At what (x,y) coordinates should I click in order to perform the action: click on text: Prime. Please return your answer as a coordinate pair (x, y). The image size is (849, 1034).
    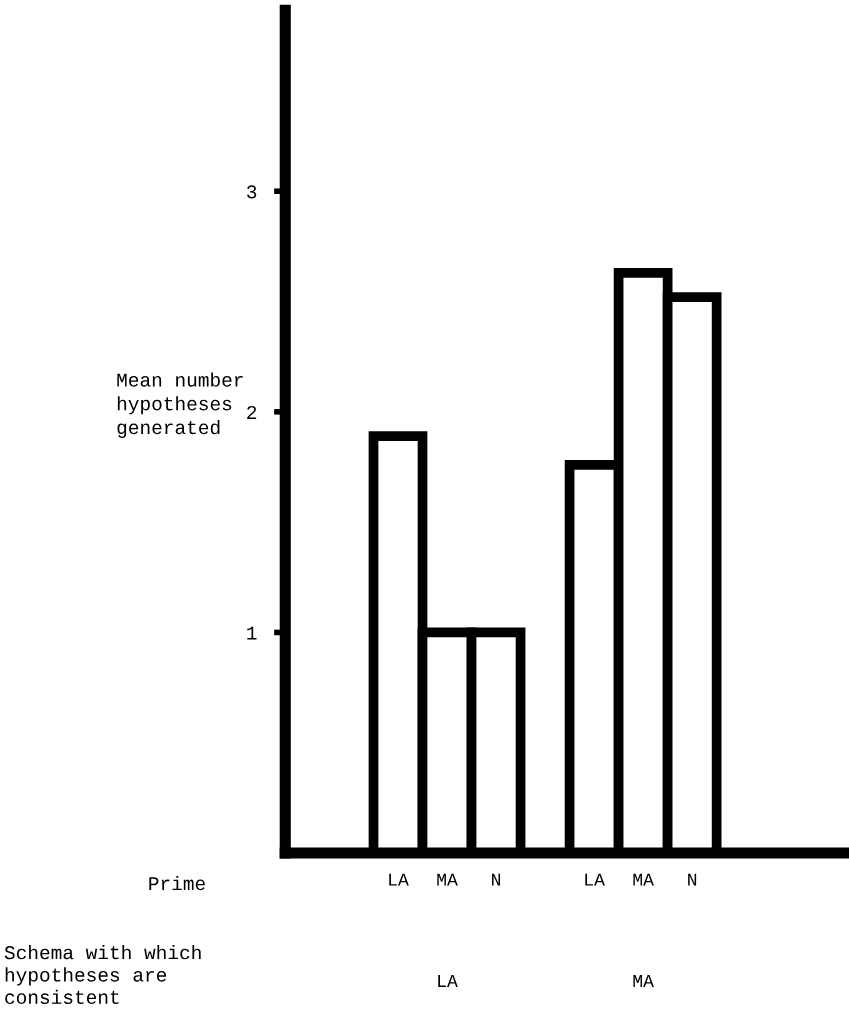
    Looking at the image, I should click on (177, 883).